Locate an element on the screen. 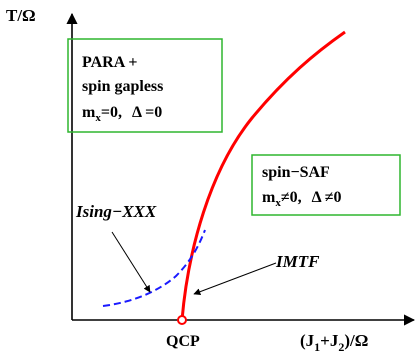 The image size is (420, 360). para-line2: spin gapless is located at coordinates (122, 86).